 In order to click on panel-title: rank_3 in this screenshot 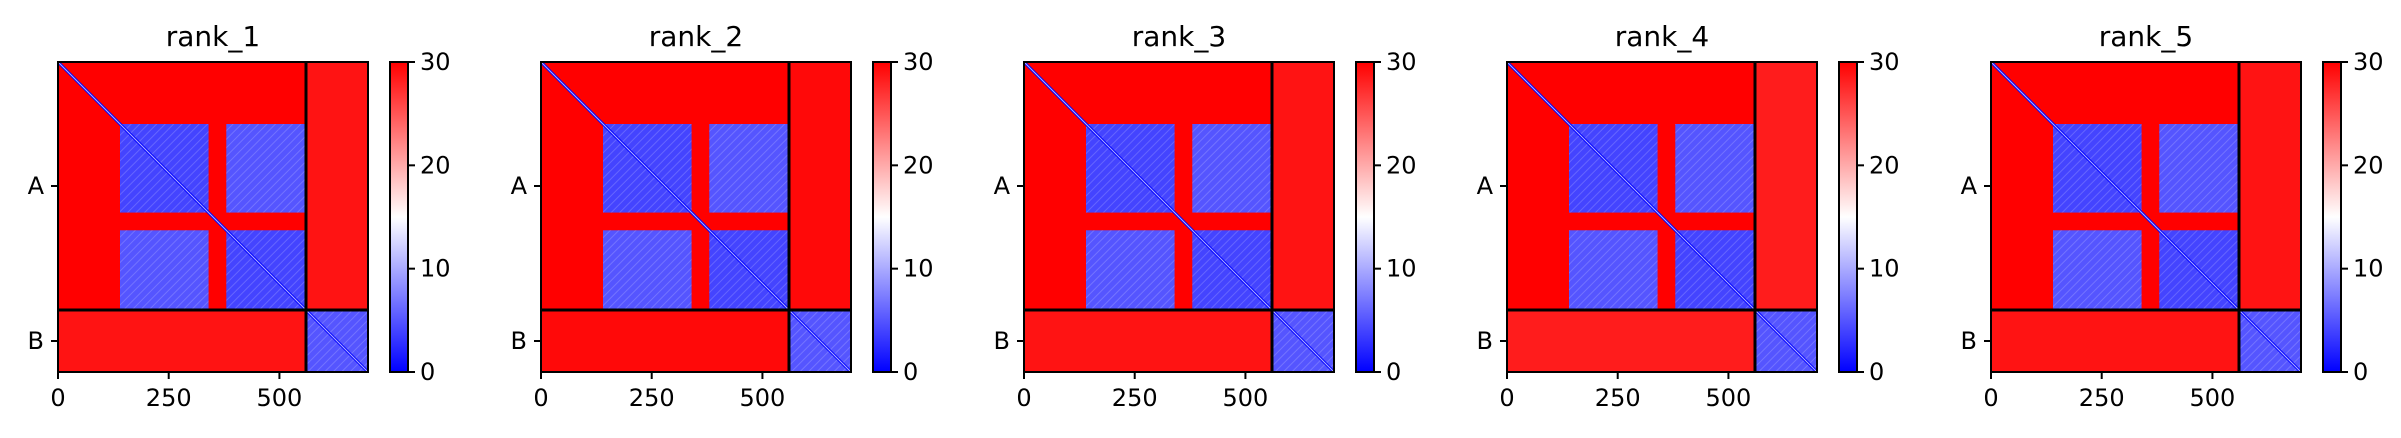, I will do `click(1179, 36)`.